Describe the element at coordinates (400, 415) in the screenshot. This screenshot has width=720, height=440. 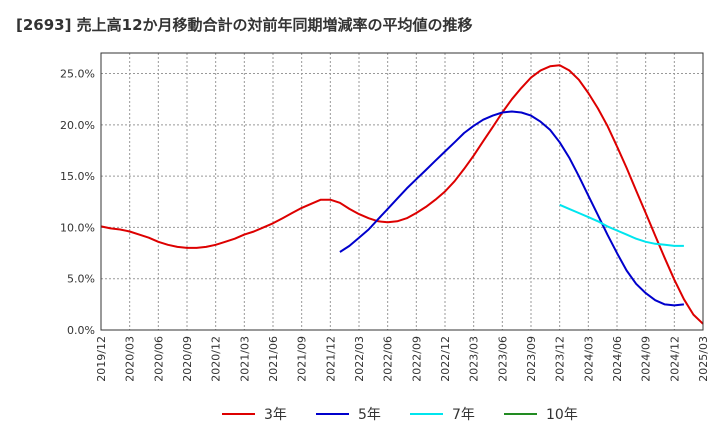
I see `legend: 3年 5年 7年 10年` at that location.